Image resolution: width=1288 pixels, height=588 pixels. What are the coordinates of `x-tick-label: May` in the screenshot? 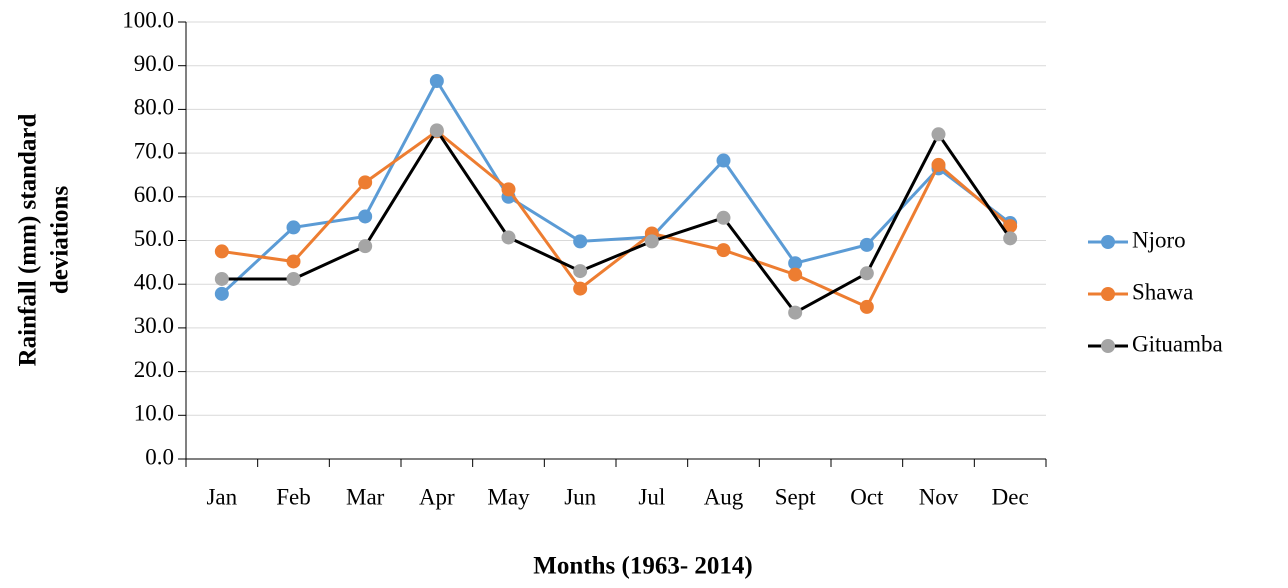 It's located at (508, 496).